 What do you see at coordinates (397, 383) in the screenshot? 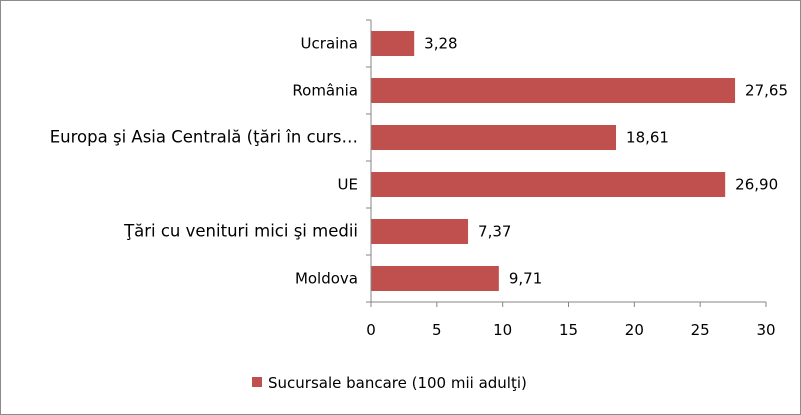
I see `legend-label: Sucursale bancare (100 mii adulţi)` at bounding box center [397, 383].